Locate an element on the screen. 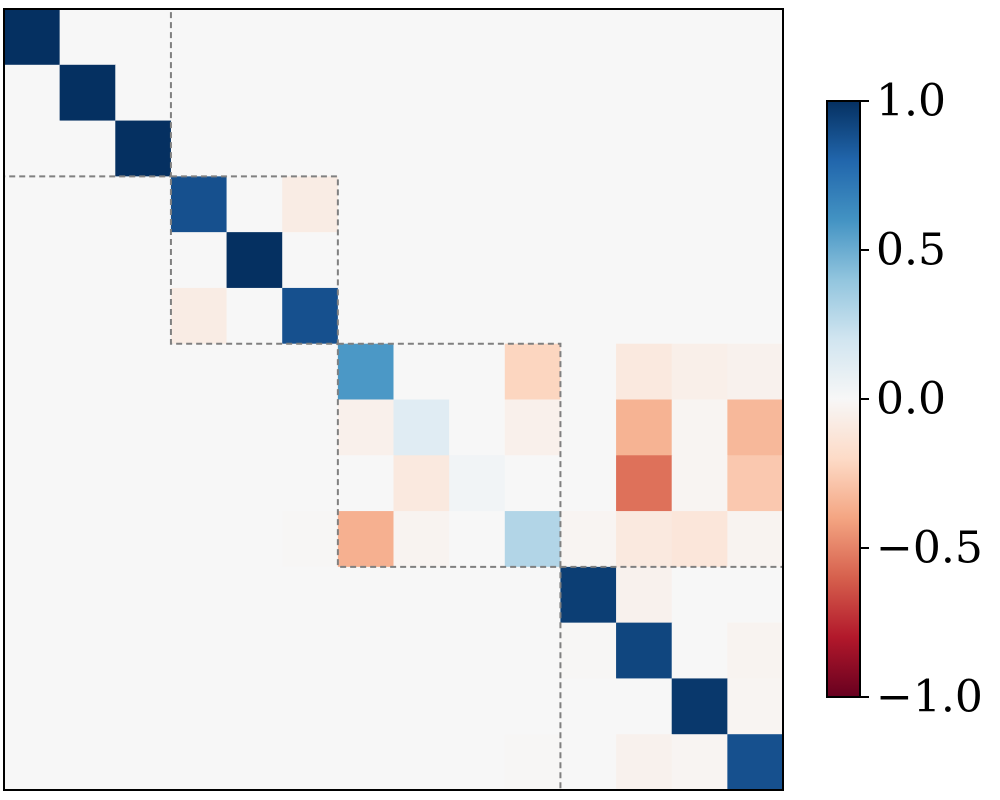  colorbar-tick-label: −1.0 is located at coordinates (929, 697).